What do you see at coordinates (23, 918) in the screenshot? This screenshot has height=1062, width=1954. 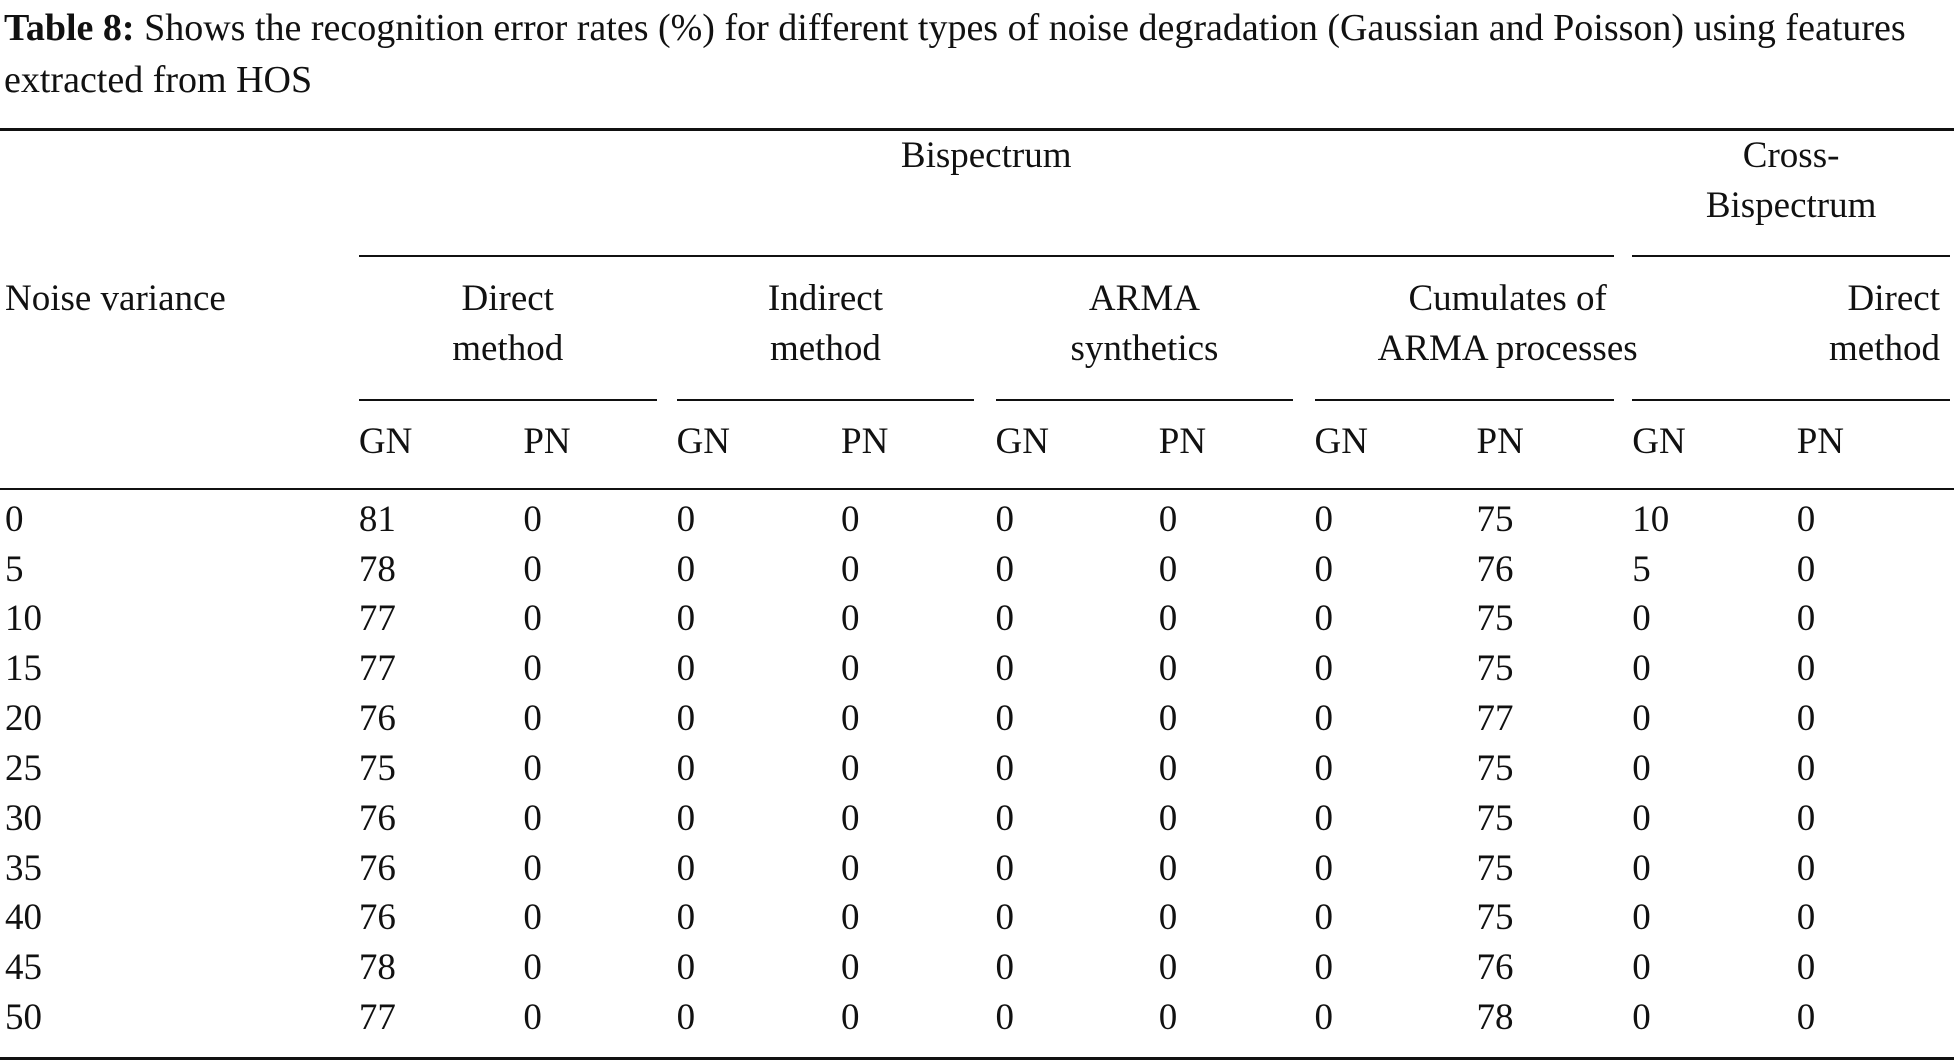 I see `noise-variance-cell: 40` at bounding box center [23, 918].